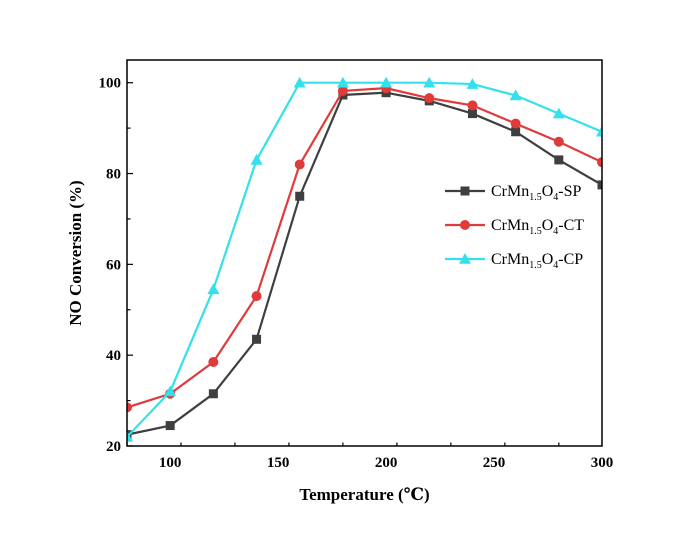 The image size is (700, 536). Describe the element at coordinates (537, 227) in the screenshot. I see `legend-label: CrMn1.5O4-CT` at that location.